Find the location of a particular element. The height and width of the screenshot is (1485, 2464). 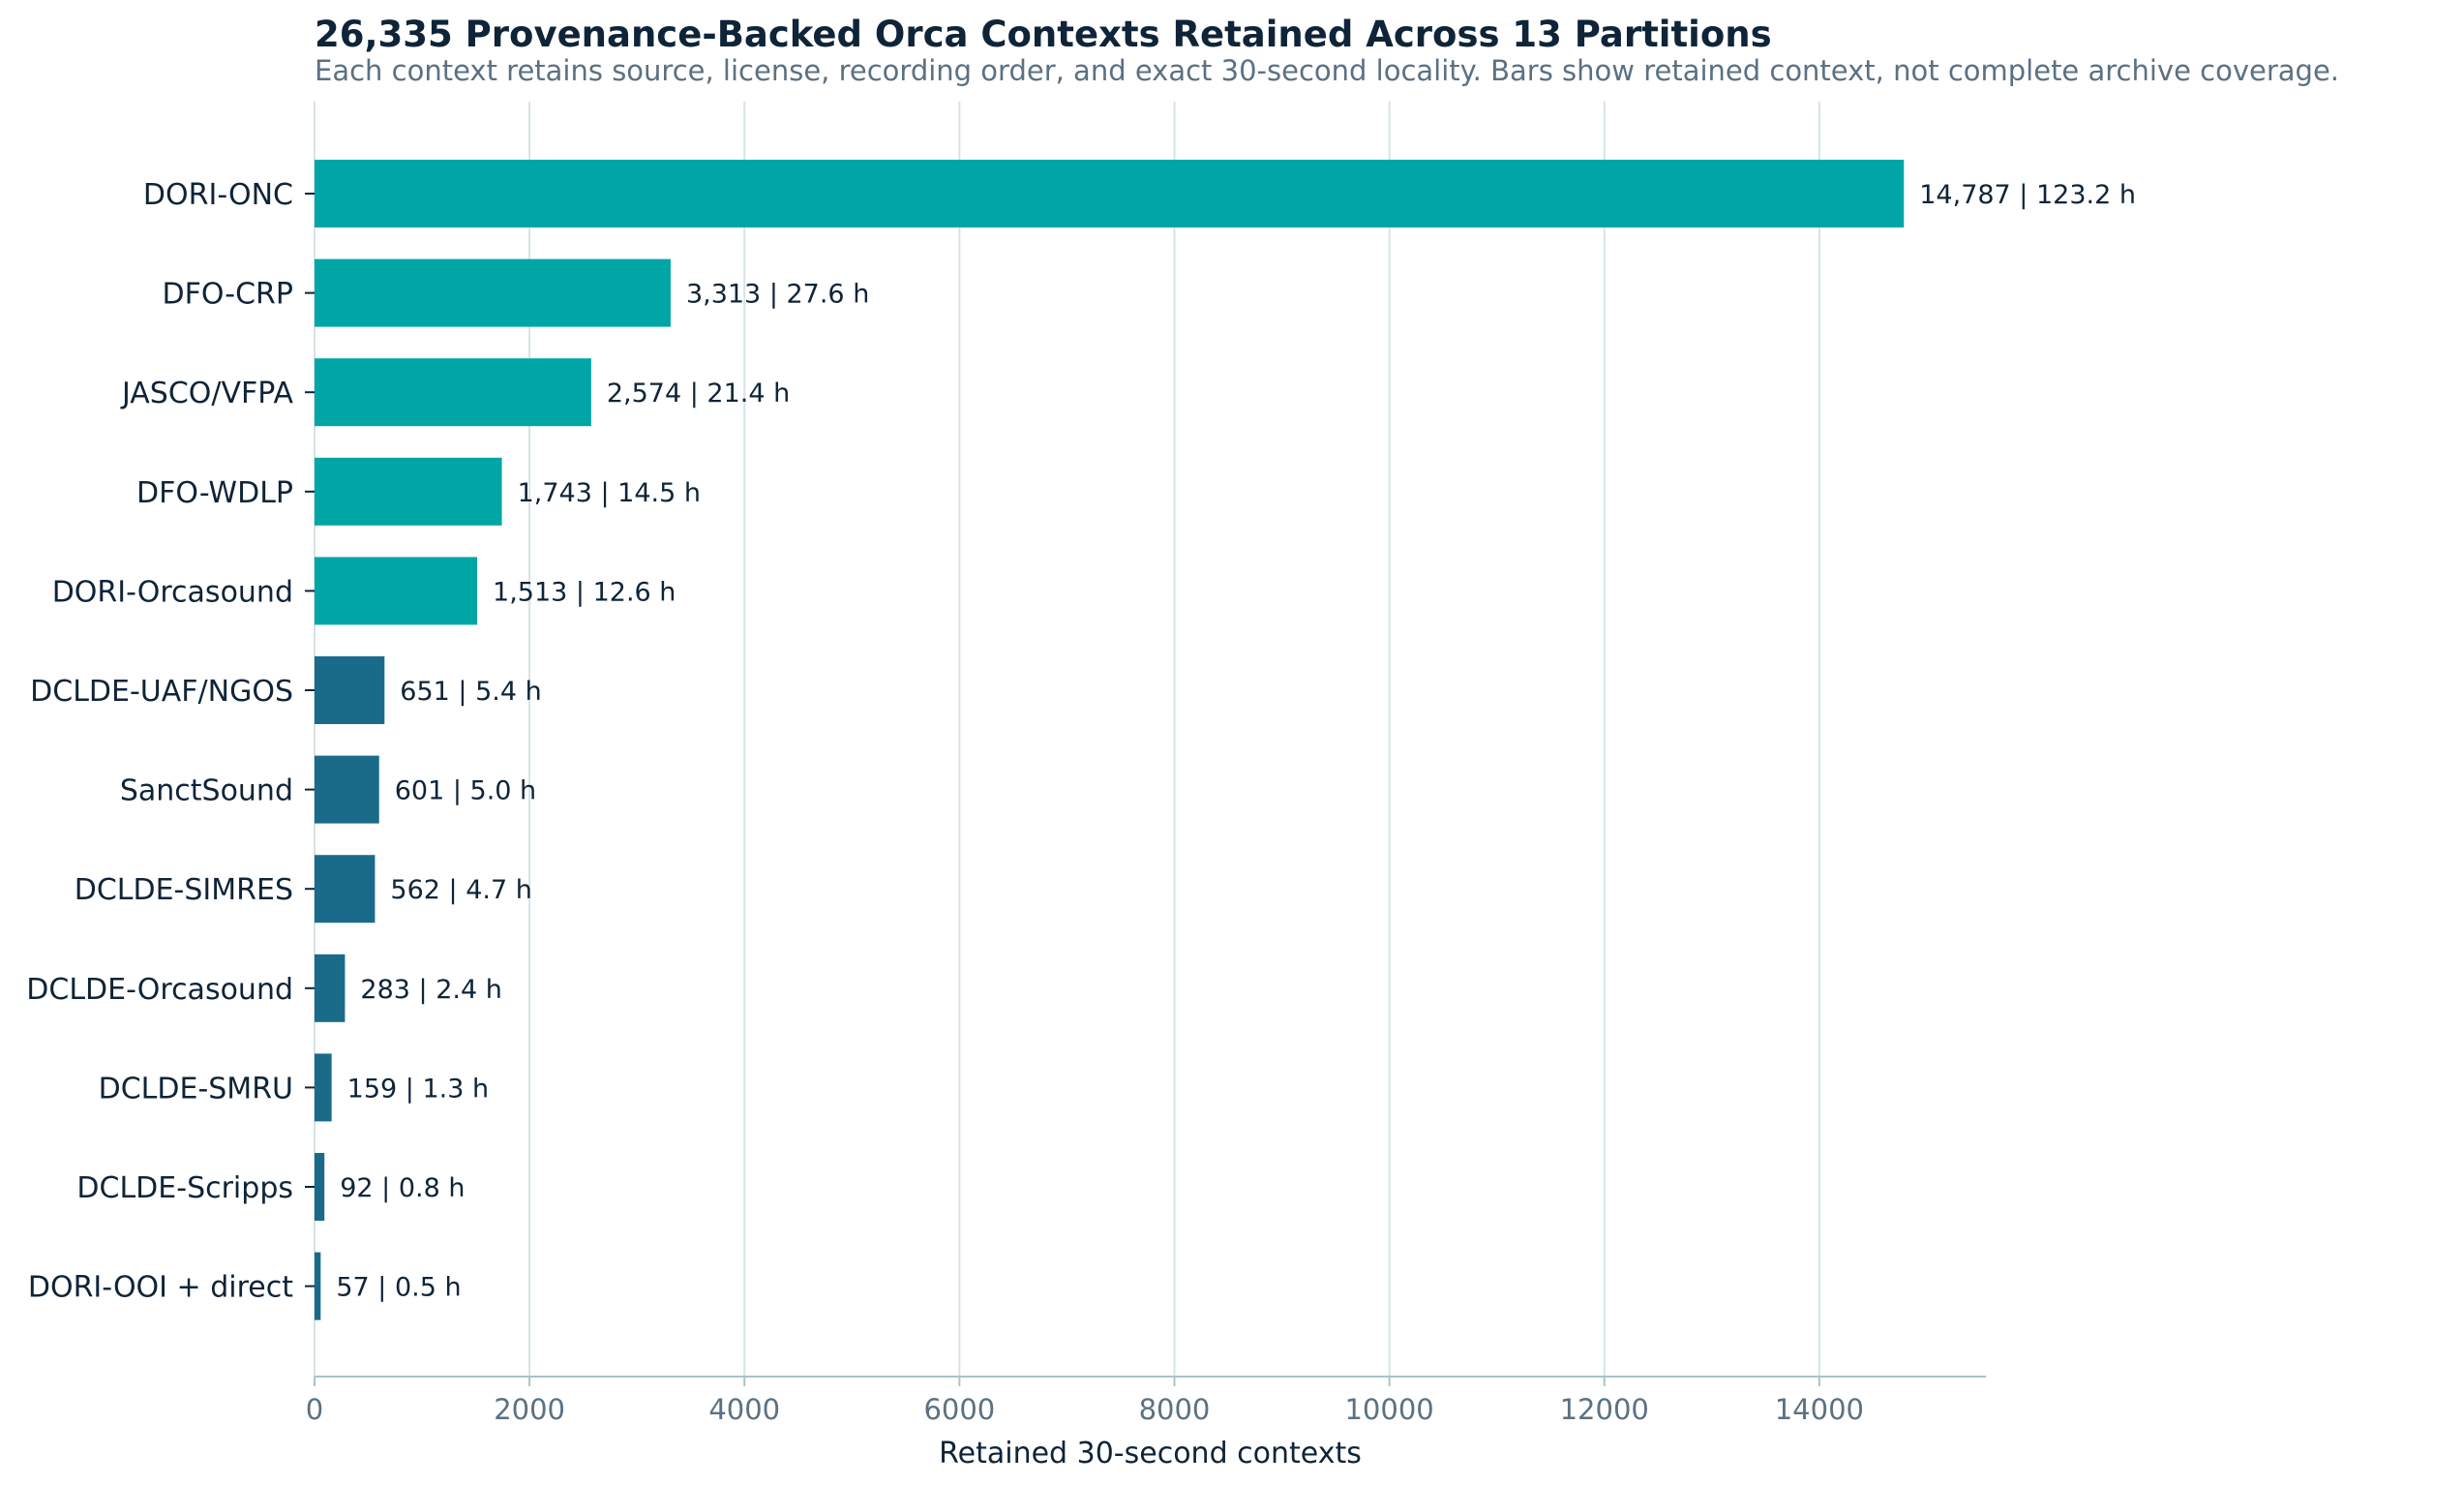

data-label: 601 | 5.0 h is located at coordinates (465, 791).